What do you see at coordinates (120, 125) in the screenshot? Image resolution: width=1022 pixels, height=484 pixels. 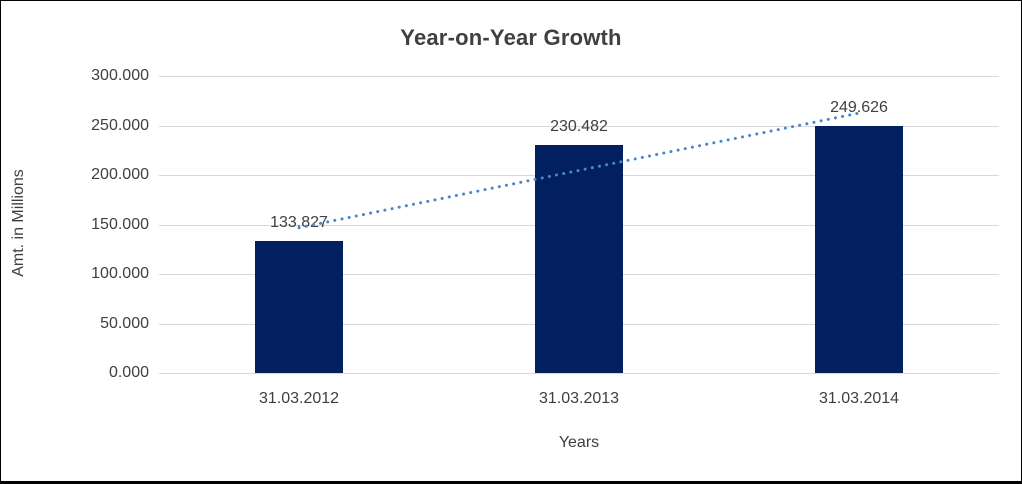 I see `y-tick-label: 250.000` at bounding box center [120, 125].